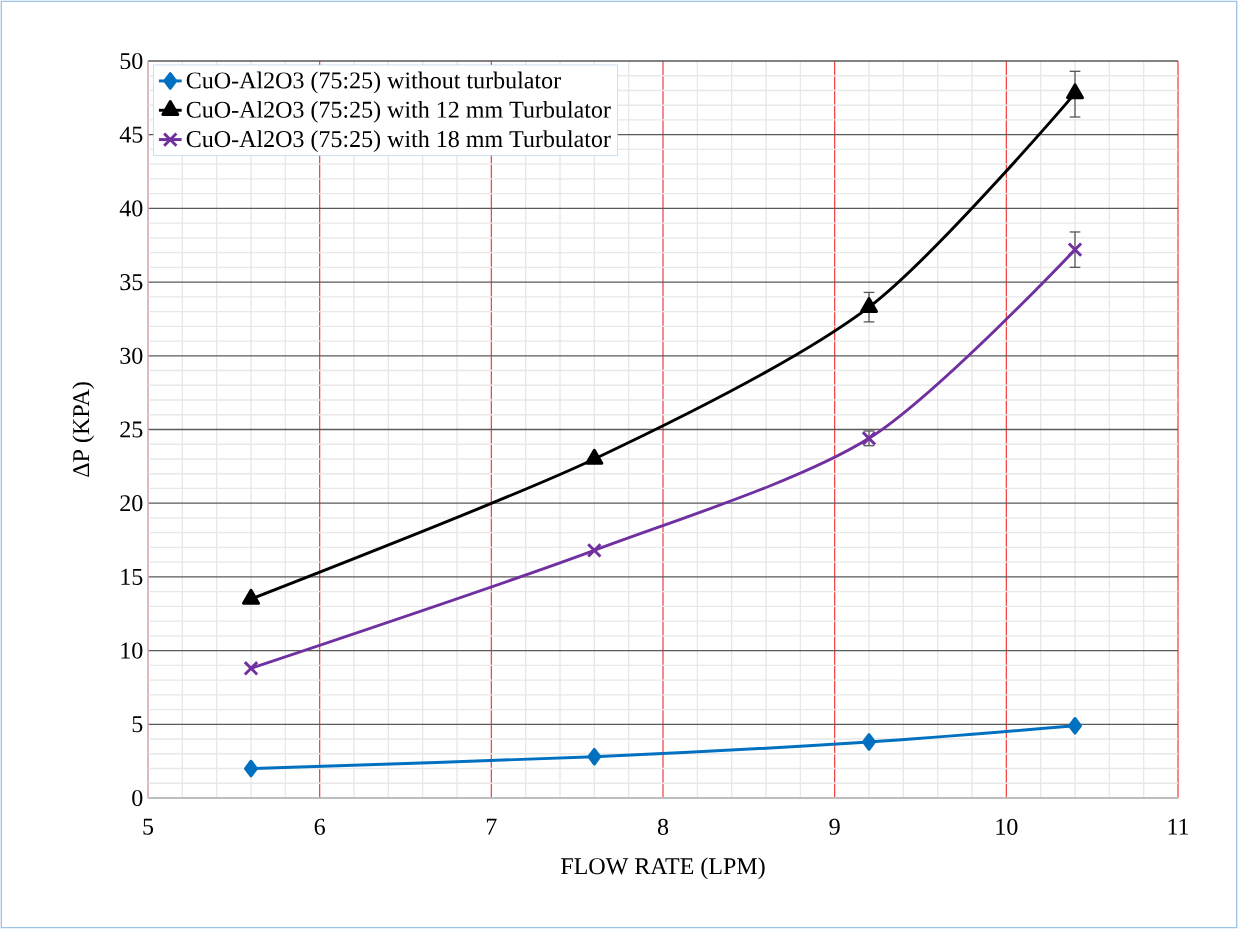  What do you see at coordinates (319, 826) in the screenshot?
I see `x-tick-label: 6` at bounding box center [319, 826].